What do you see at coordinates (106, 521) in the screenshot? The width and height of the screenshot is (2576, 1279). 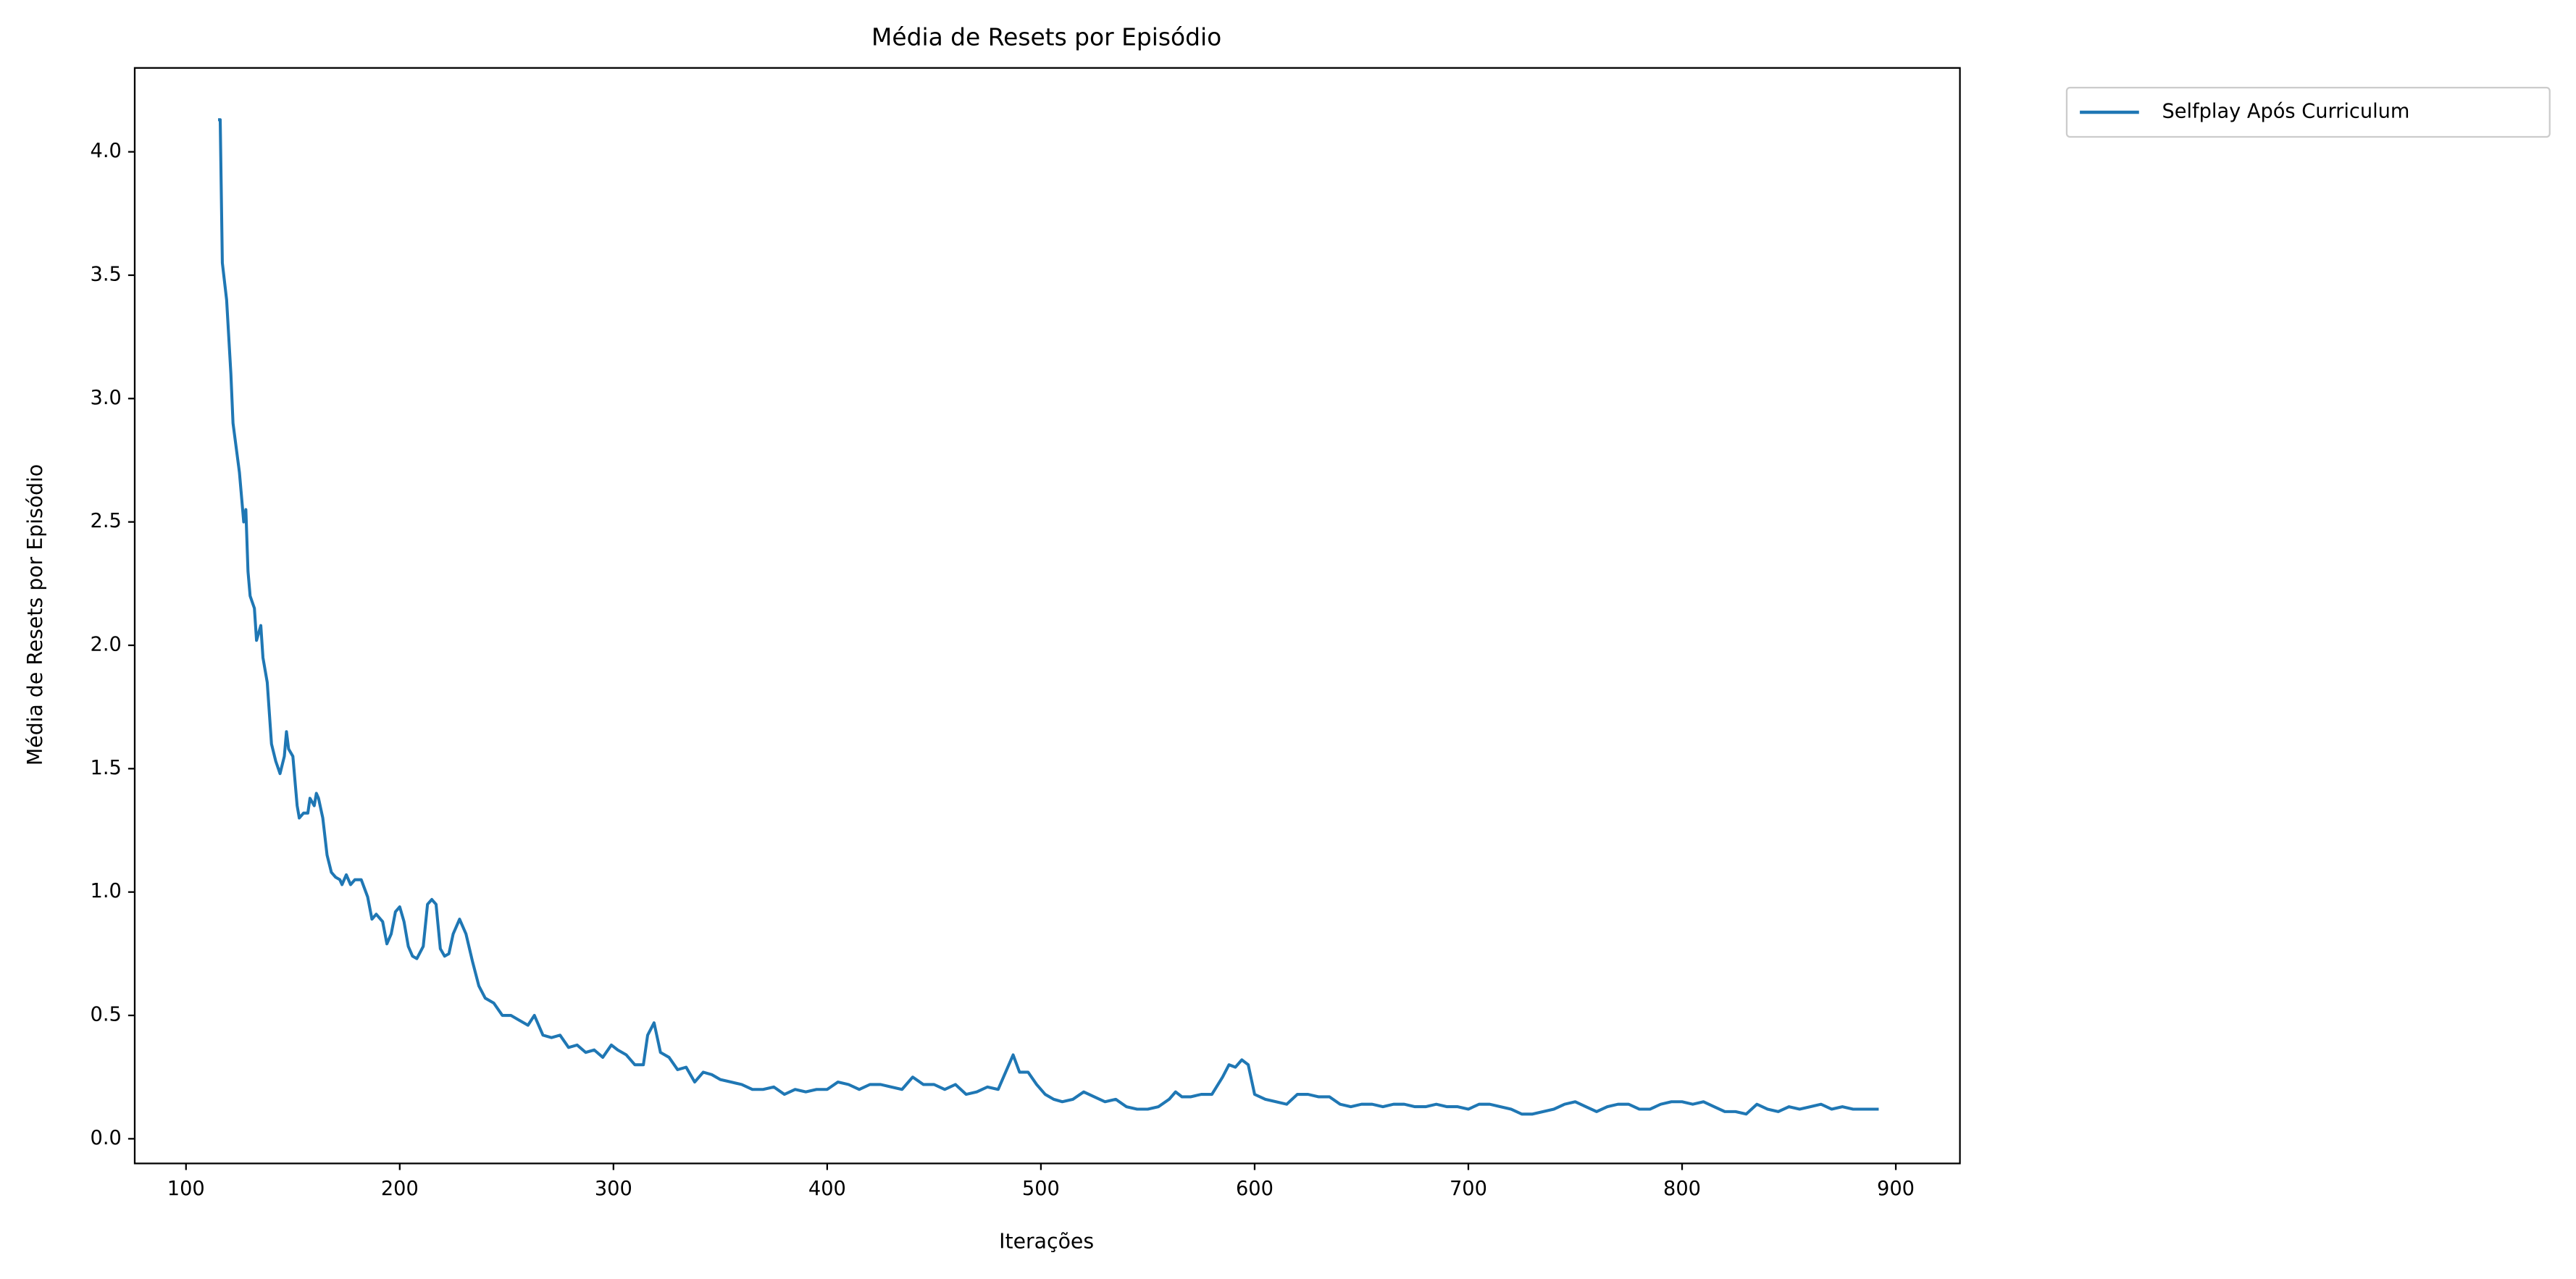 I see `y-tick-label: 2.5` at bounding box center [106, 521].